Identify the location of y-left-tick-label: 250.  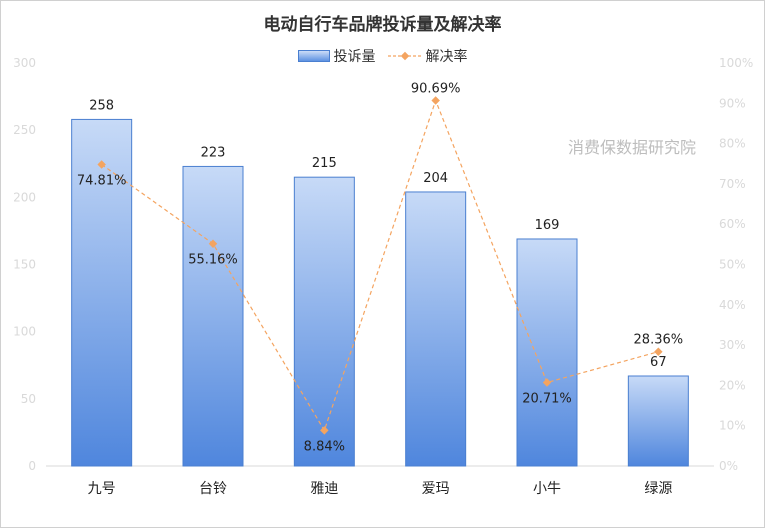
(24, 130).